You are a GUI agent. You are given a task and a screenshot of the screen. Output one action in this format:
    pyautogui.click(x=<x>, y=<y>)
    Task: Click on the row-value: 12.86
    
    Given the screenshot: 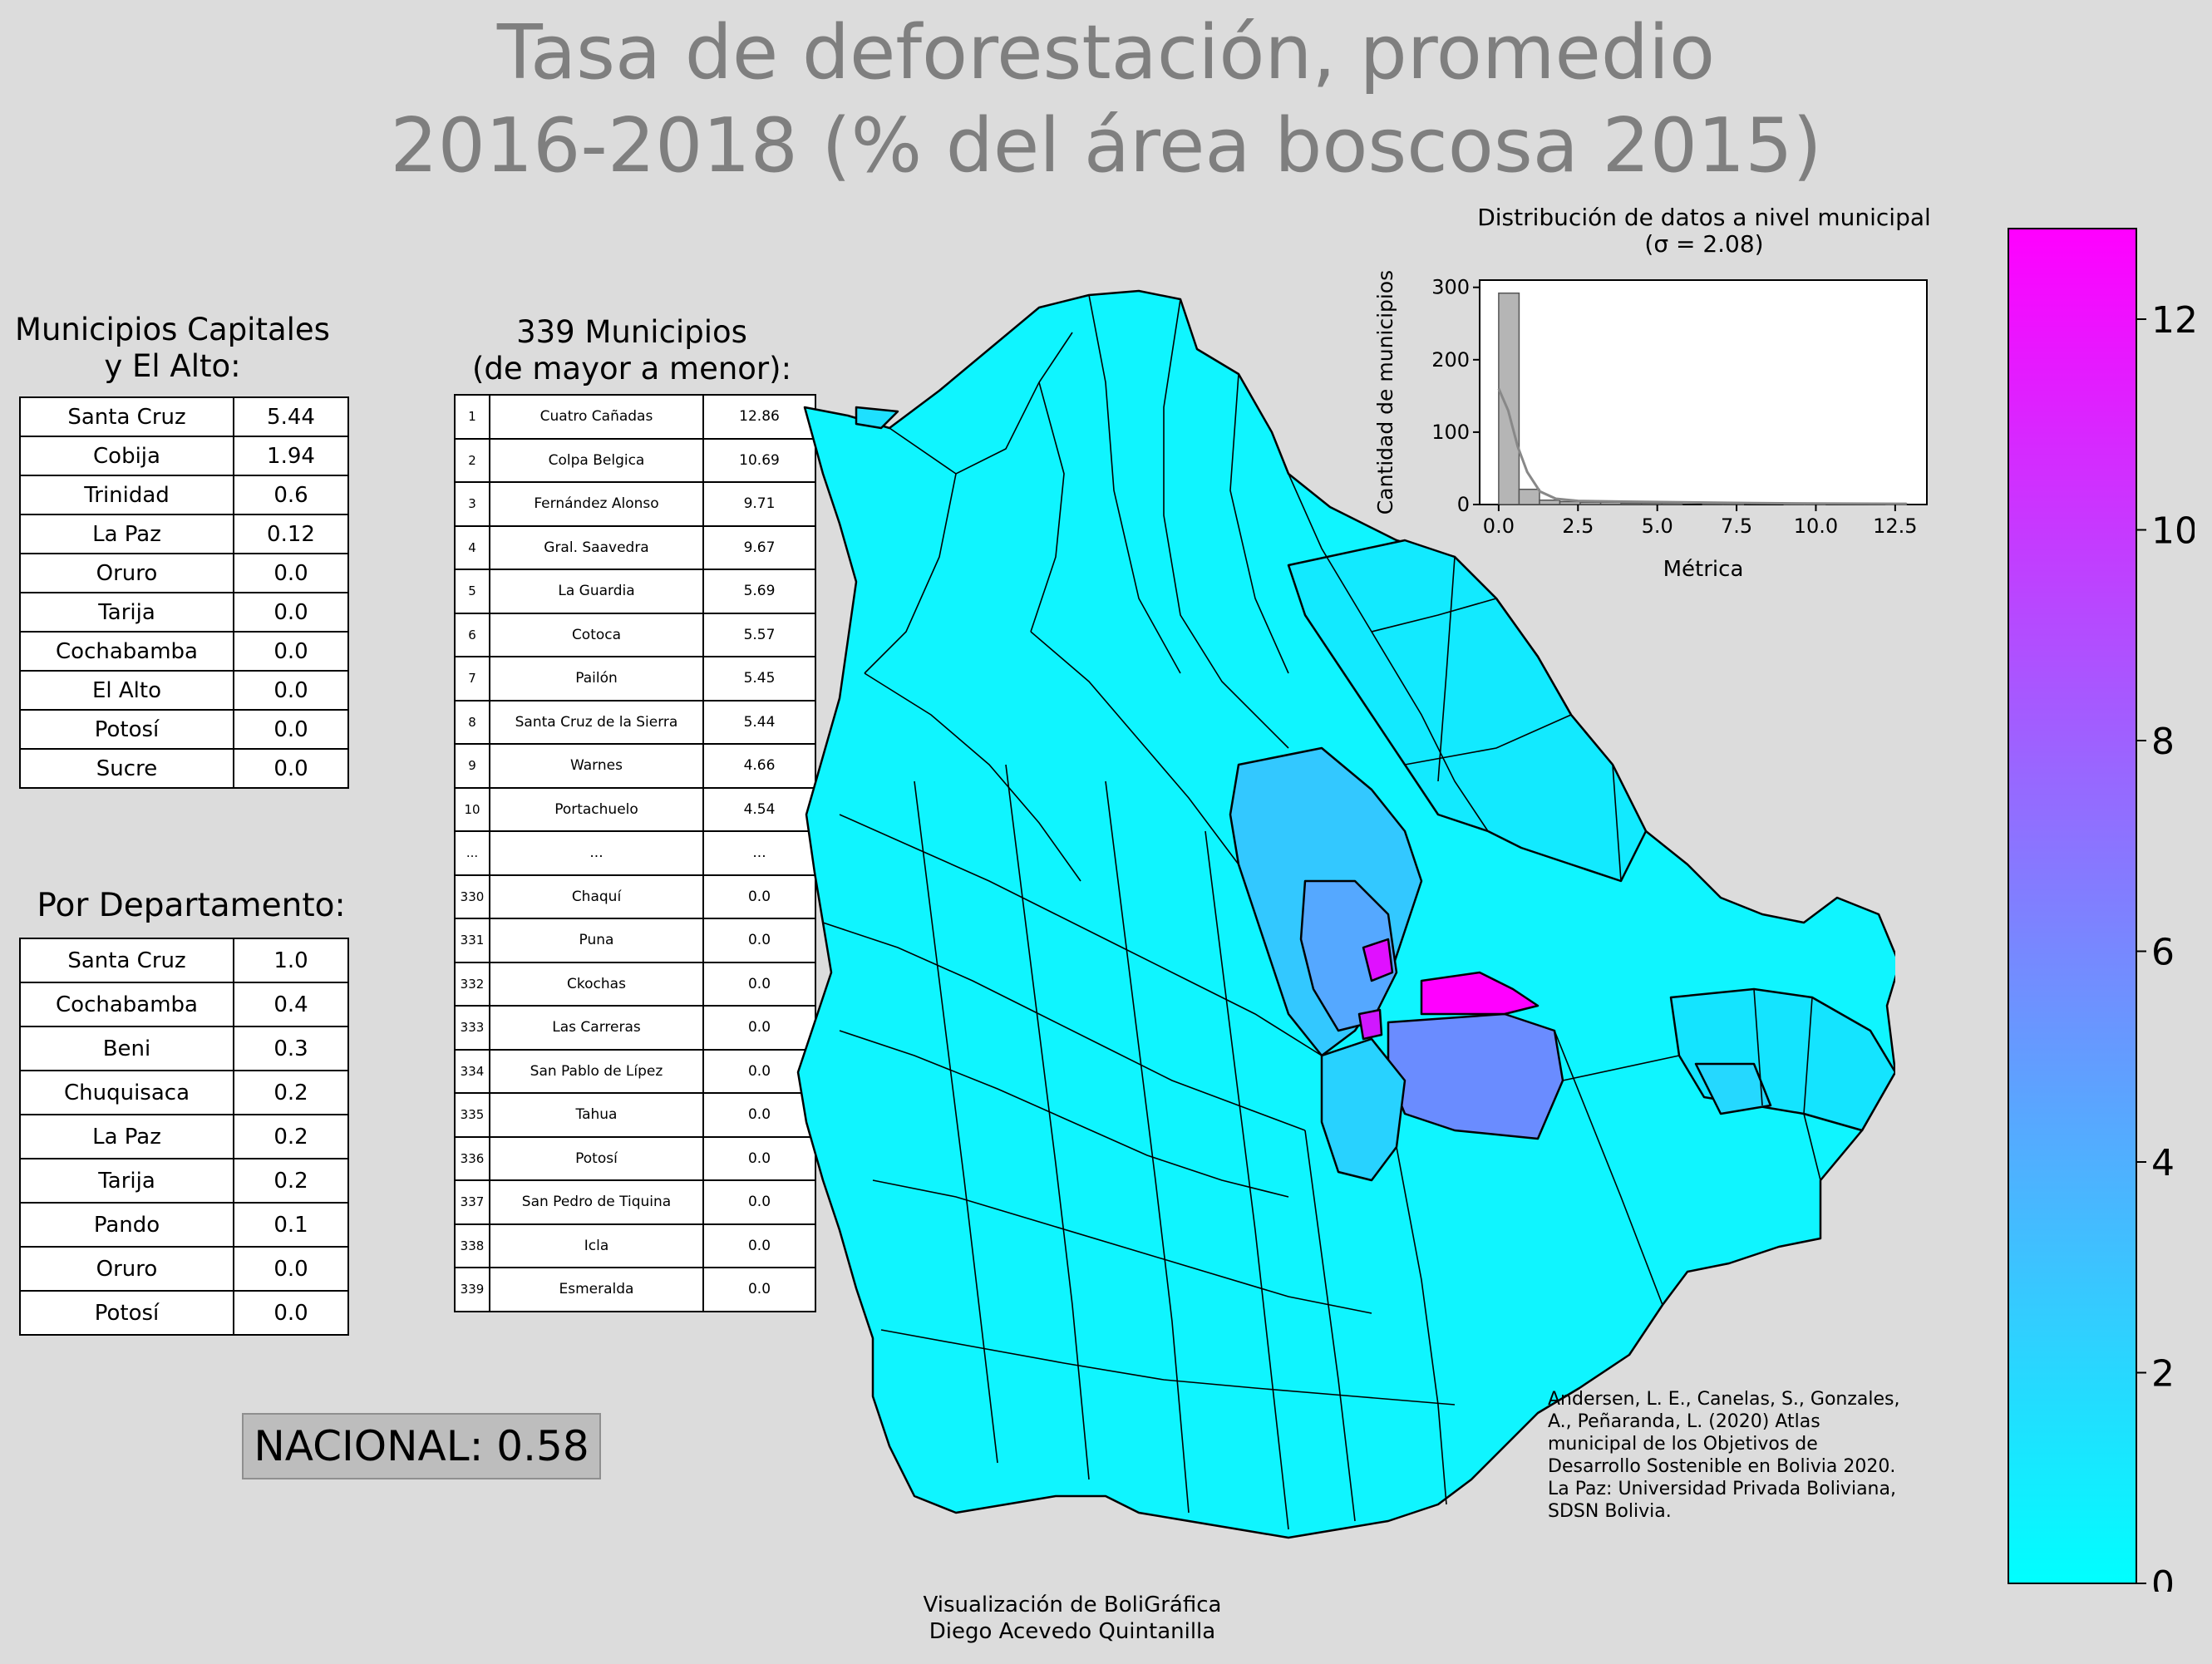 What is the action you would take?
    pyautogui.click(x=759, y=417)
    